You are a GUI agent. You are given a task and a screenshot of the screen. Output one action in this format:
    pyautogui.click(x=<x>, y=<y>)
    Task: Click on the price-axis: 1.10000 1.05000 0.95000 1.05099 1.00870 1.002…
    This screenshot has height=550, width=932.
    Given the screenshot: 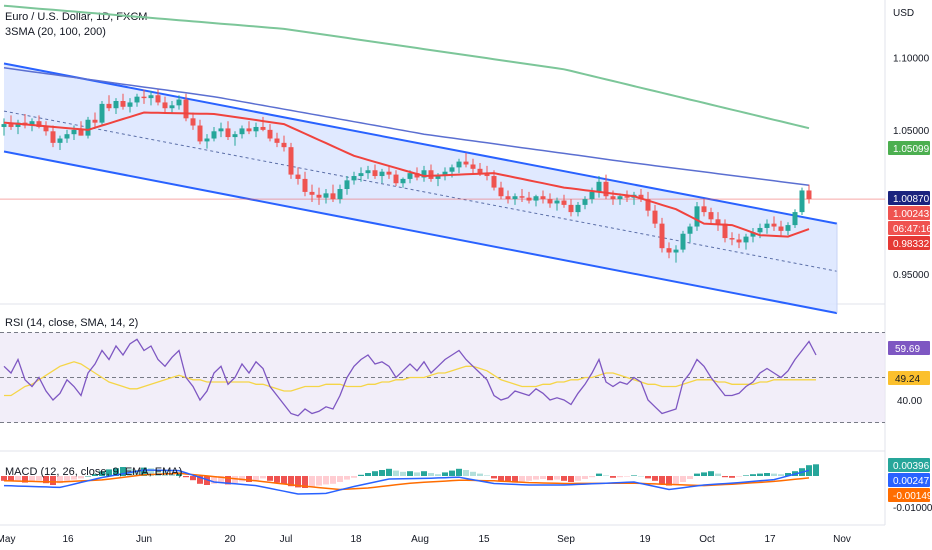 What is the action you would take?
    pyautogui.click(x=910, y=284)
    